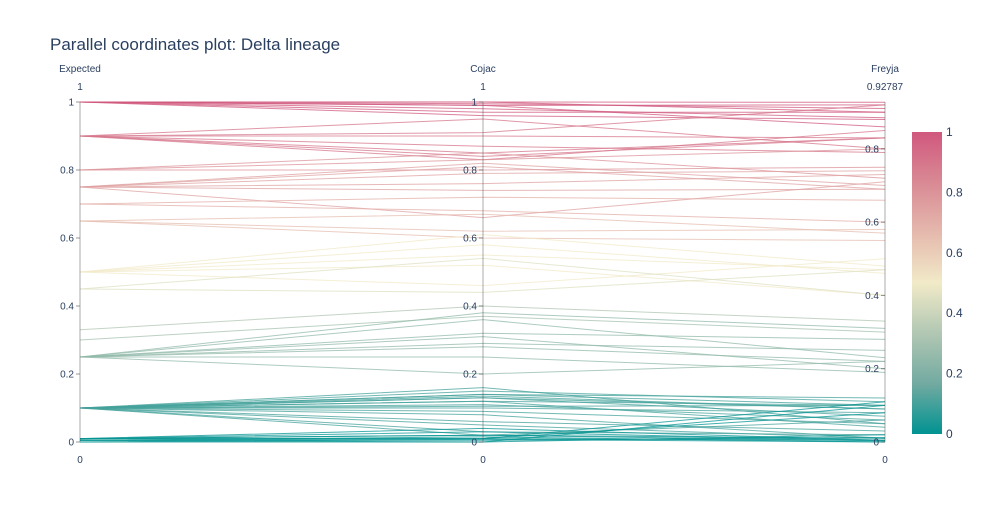 This screenshot has height=525, width=983. I want to click on colorbar-tick-label: 0.4, so click(954, 313).